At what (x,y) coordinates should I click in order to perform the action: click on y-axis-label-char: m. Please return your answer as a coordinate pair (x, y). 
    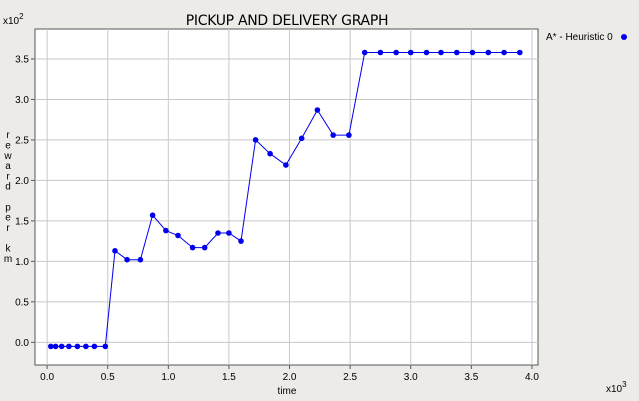
    Looking at the image, I should click on (8, 259).